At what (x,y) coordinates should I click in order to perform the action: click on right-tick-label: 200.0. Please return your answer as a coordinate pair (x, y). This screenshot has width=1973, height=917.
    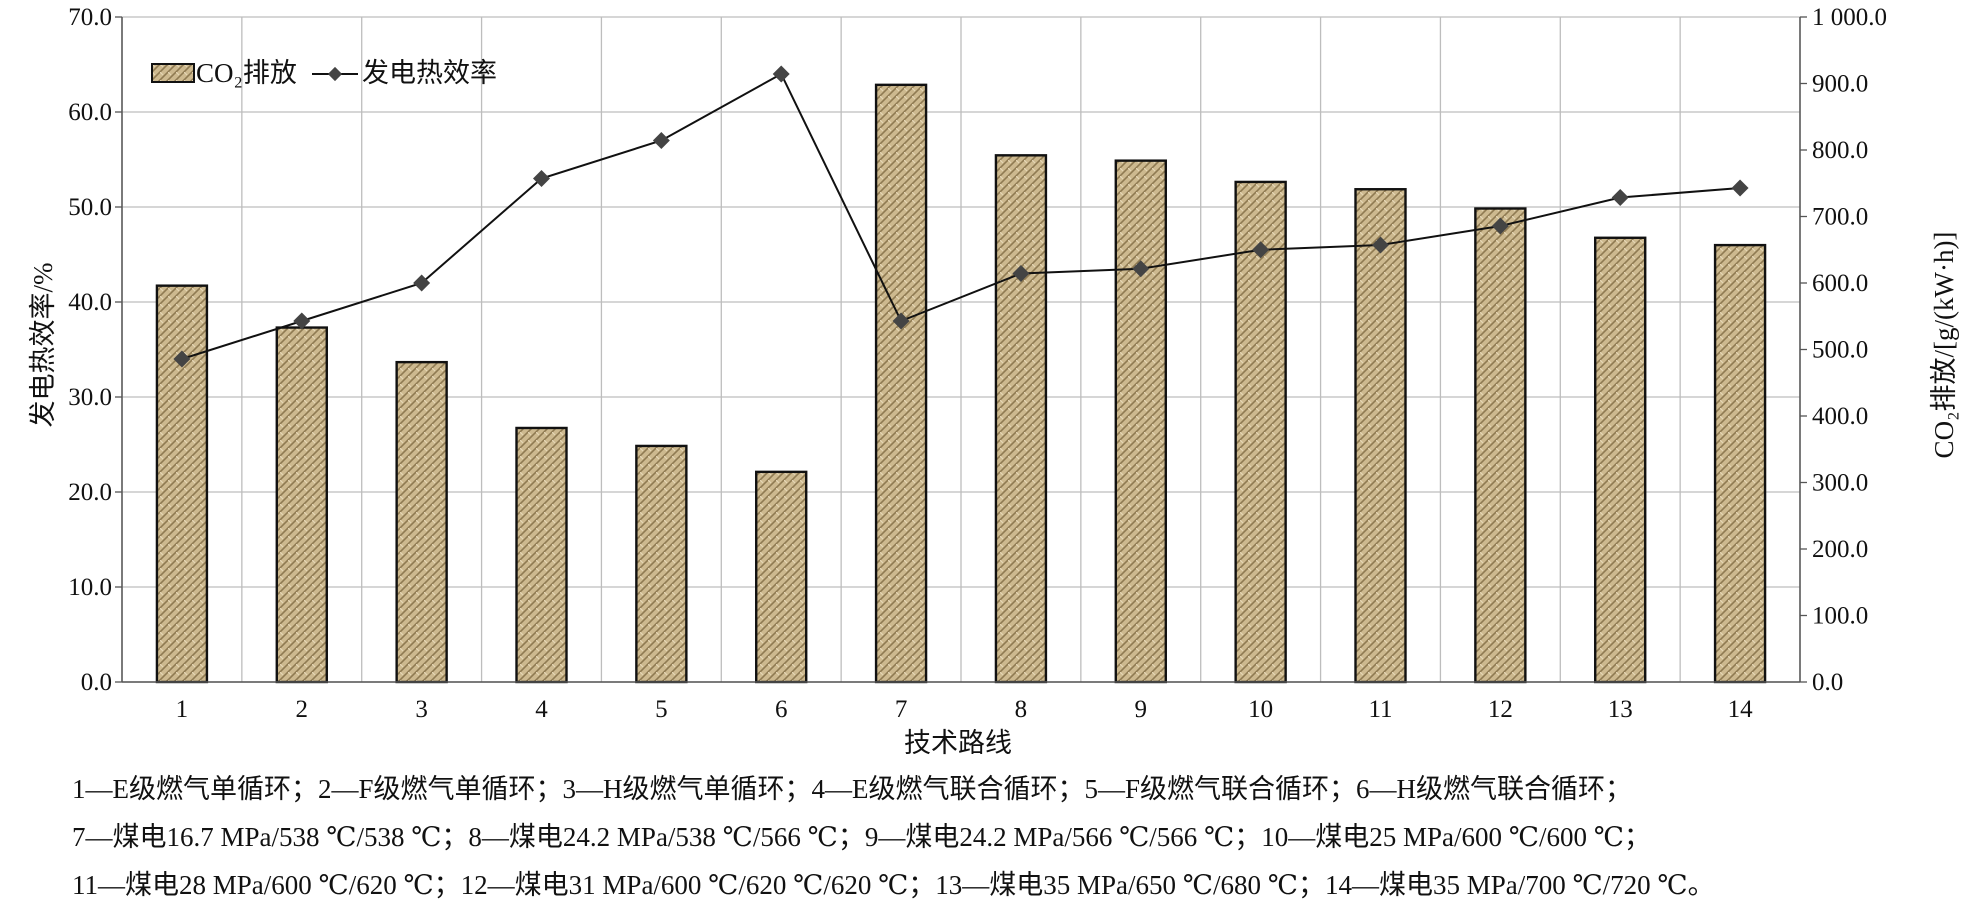
    Looking at the image, I should click on (1840, 549).